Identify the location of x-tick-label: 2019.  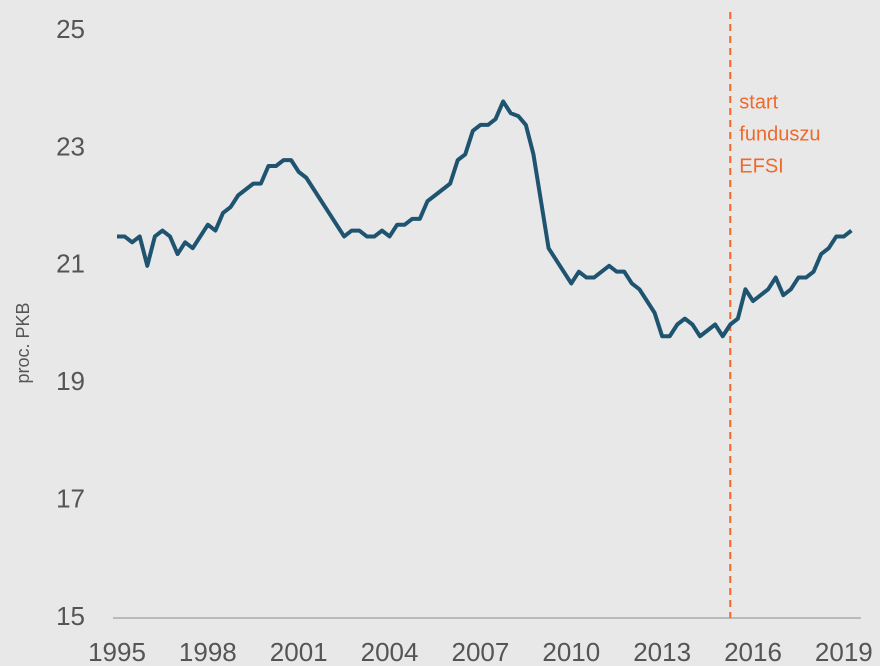
(844, 651).